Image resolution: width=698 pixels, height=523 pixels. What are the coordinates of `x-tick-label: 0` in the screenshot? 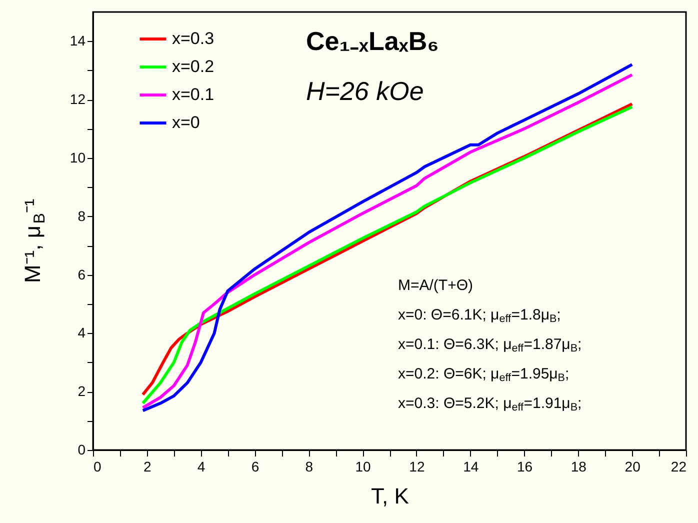 It's located at (98, 466).